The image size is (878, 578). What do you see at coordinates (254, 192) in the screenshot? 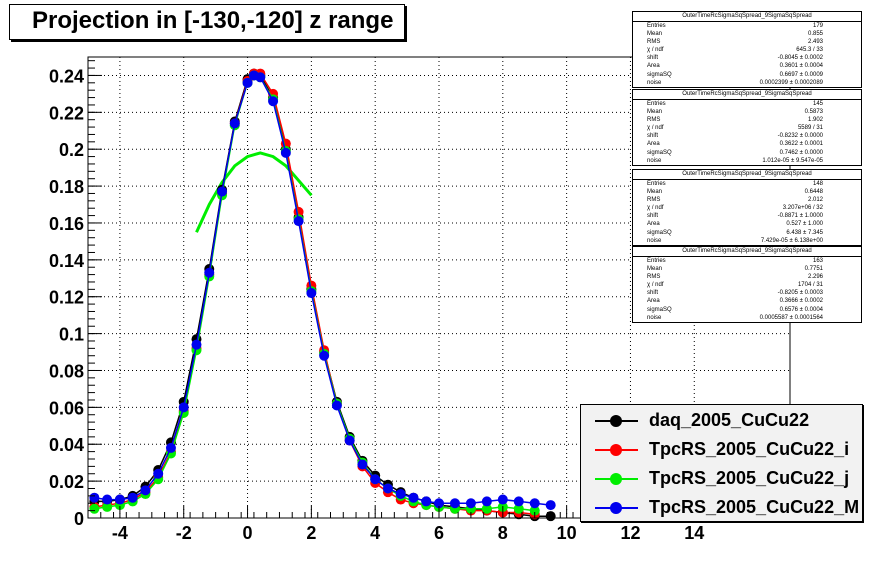
I see `fit-curve` at bounding box center [254, 192].